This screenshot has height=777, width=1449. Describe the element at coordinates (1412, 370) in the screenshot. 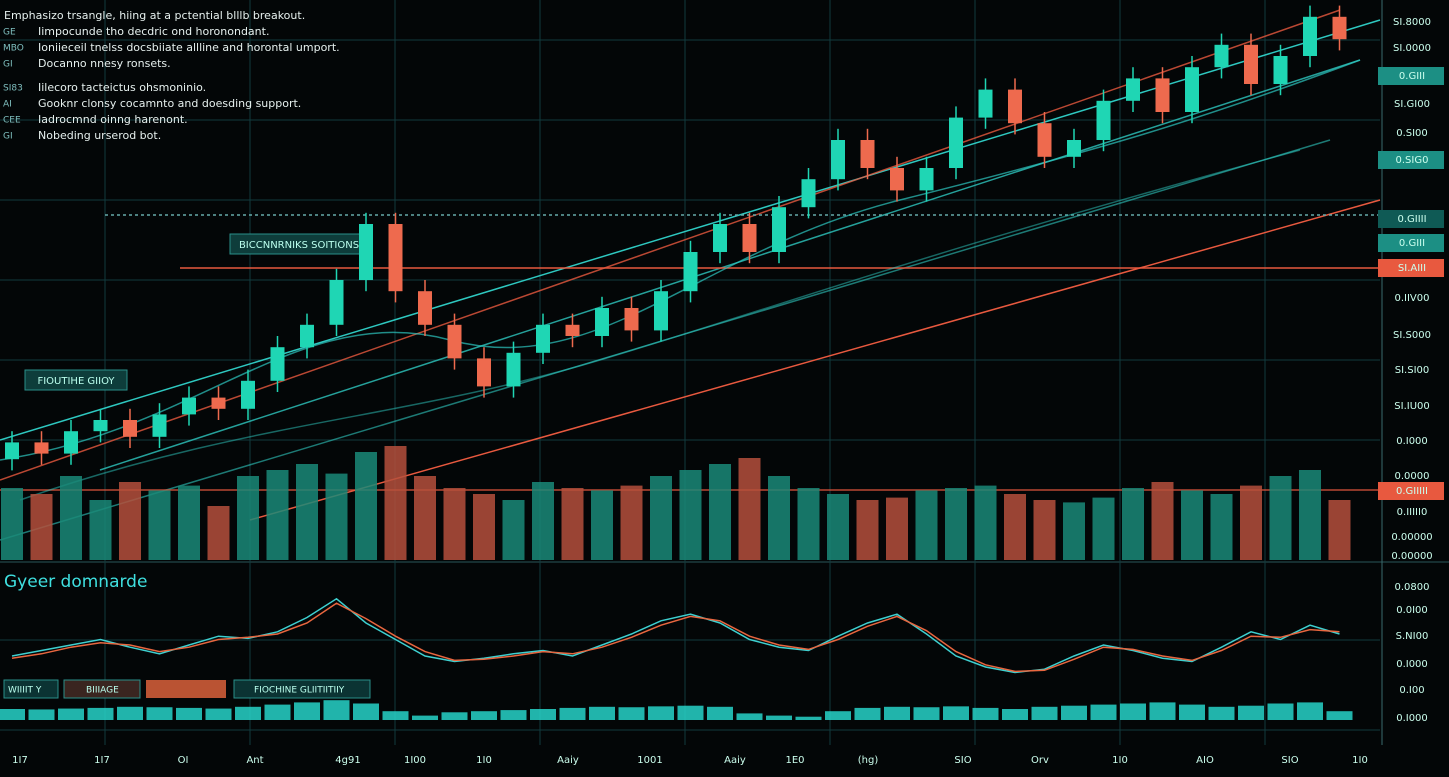

I see `price-label: SI.SI00` at that location.